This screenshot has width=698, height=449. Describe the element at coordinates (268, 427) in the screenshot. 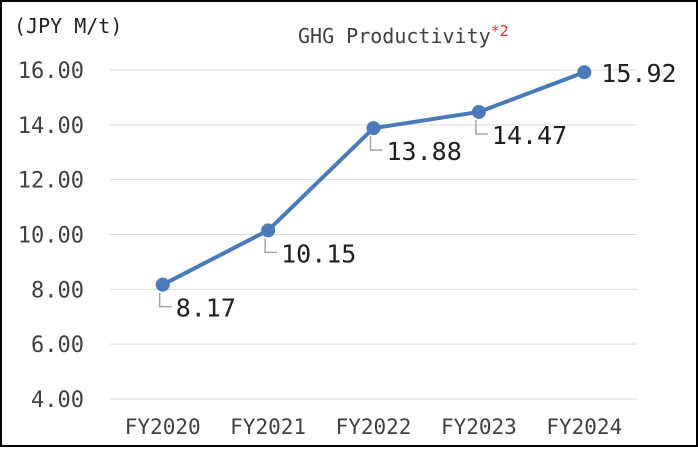

I see `x-tick-label: FY2021` at that location.